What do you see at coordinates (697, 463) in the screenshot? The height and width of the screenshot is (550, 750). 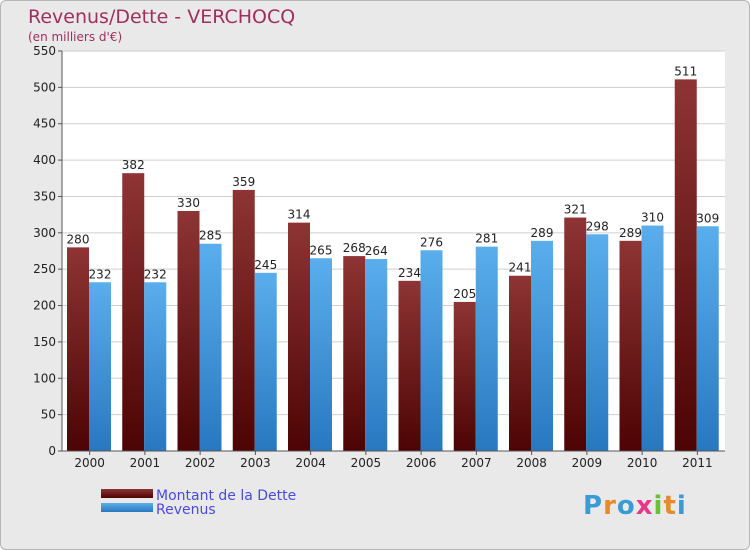 I see `x-tick-label: 2011` at bounding box center [697, 463].